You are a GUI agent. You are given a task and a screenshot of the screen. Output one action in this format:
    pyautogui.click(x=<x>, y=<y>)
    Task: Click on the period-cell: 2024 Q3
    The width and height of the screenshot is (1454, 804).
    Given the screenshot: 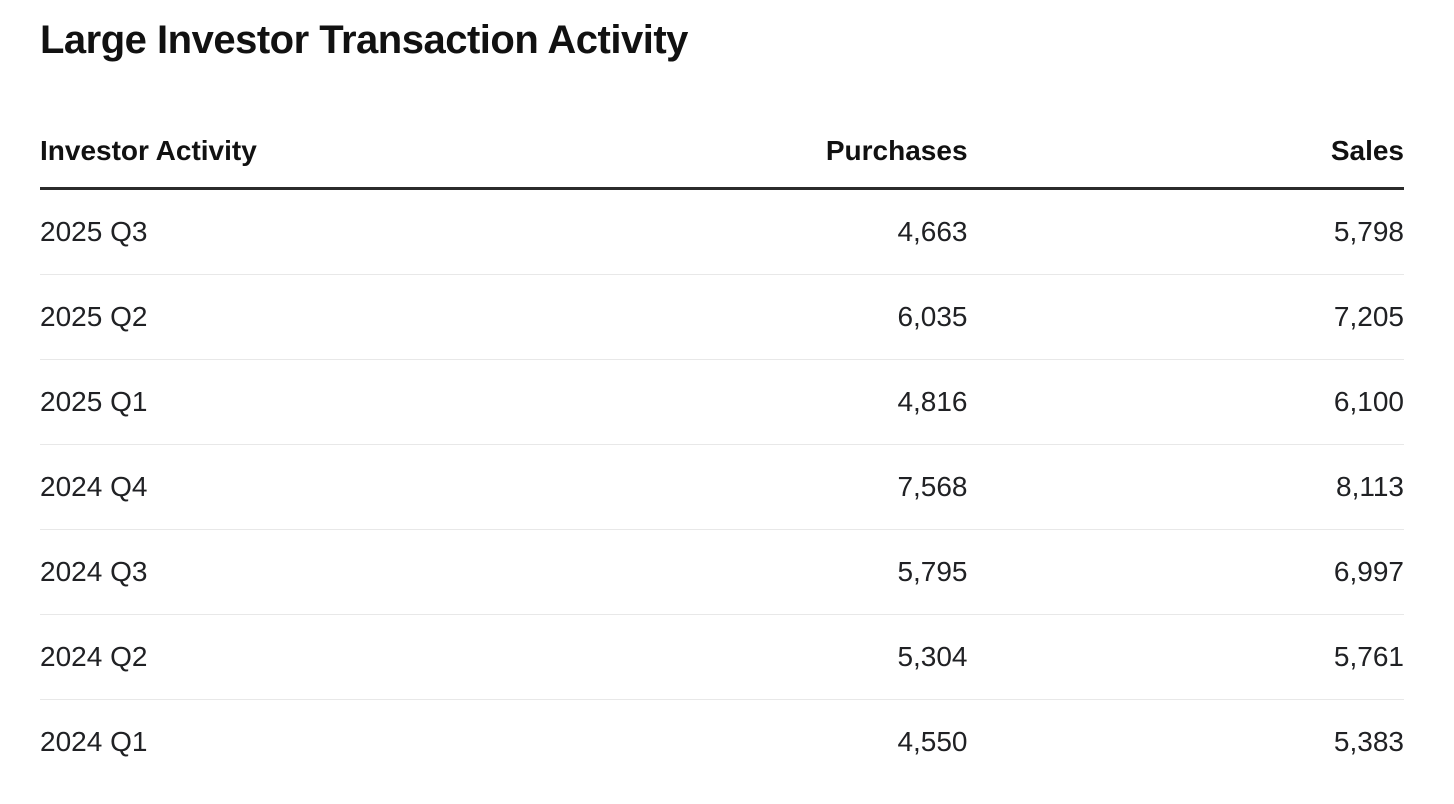 What is the action you would take?
    pyautogui.click(x=94, y=571)
    